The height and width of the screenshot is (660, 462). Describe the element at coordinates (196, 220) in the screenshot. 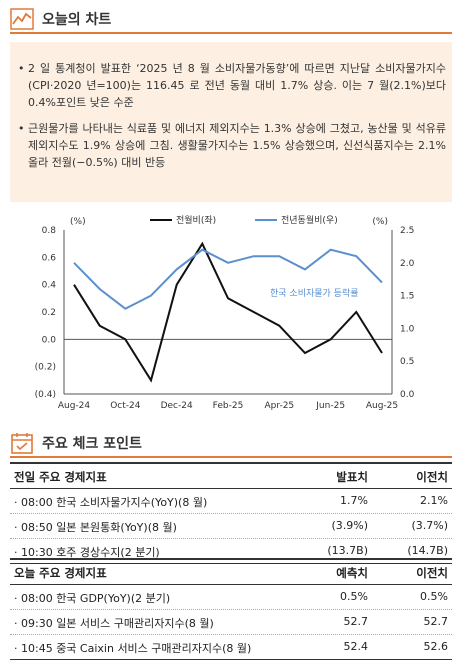

I see `legend-label: 전월비(좌)` at that location.